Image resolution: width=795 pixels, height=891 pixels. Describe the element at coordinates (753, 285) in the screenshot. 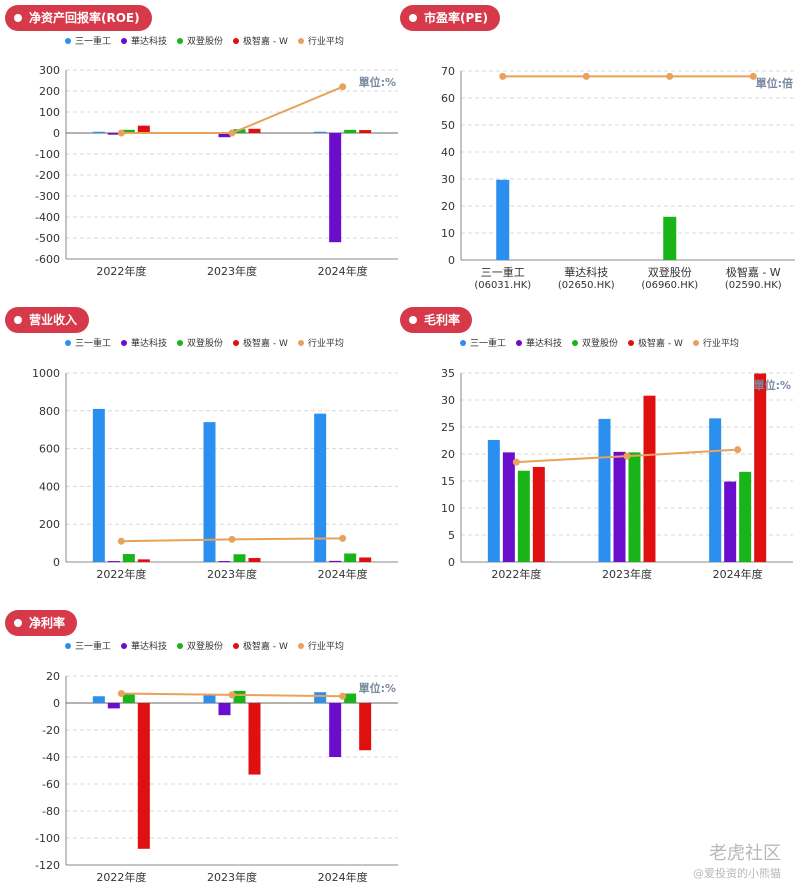

I see `x-tick-label: (02590.HK)` at that location.